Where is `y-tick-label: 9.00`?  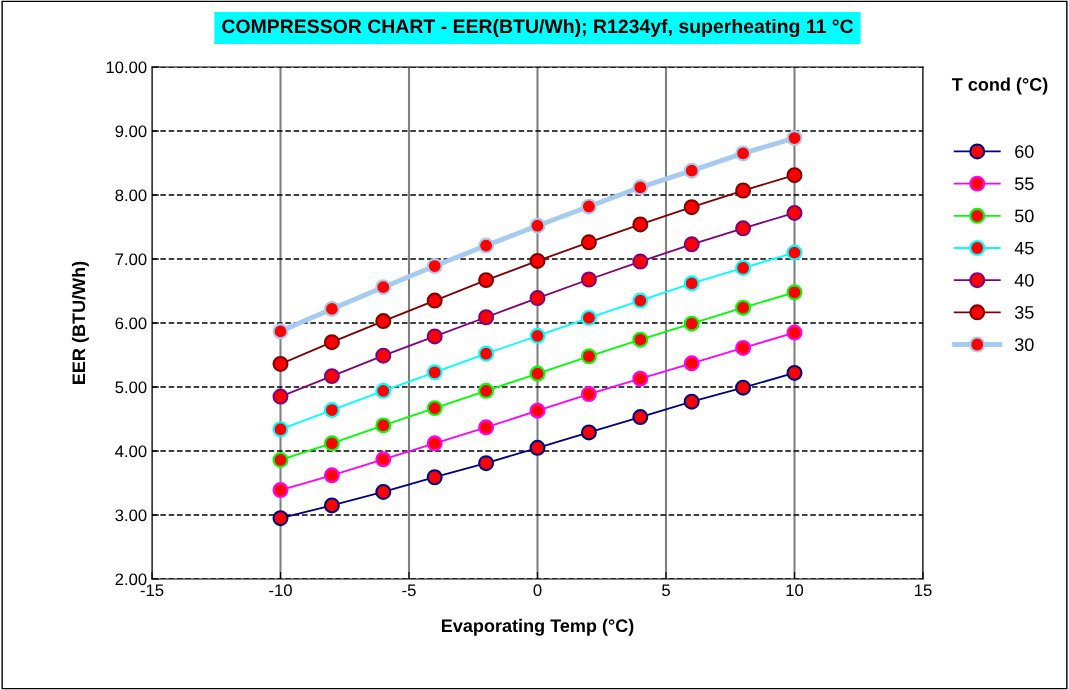
y-tick-label: 9.00 is located at coordinates (131, 131).